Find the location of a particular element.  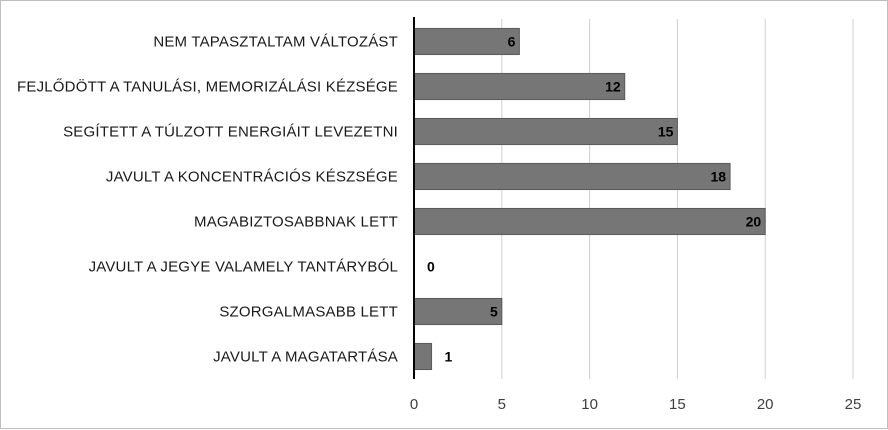

category-label: SEGÍTETT A TÚLZOTT ENERGIÁIT LEVEZETNI is located at coordinates (230, 132).